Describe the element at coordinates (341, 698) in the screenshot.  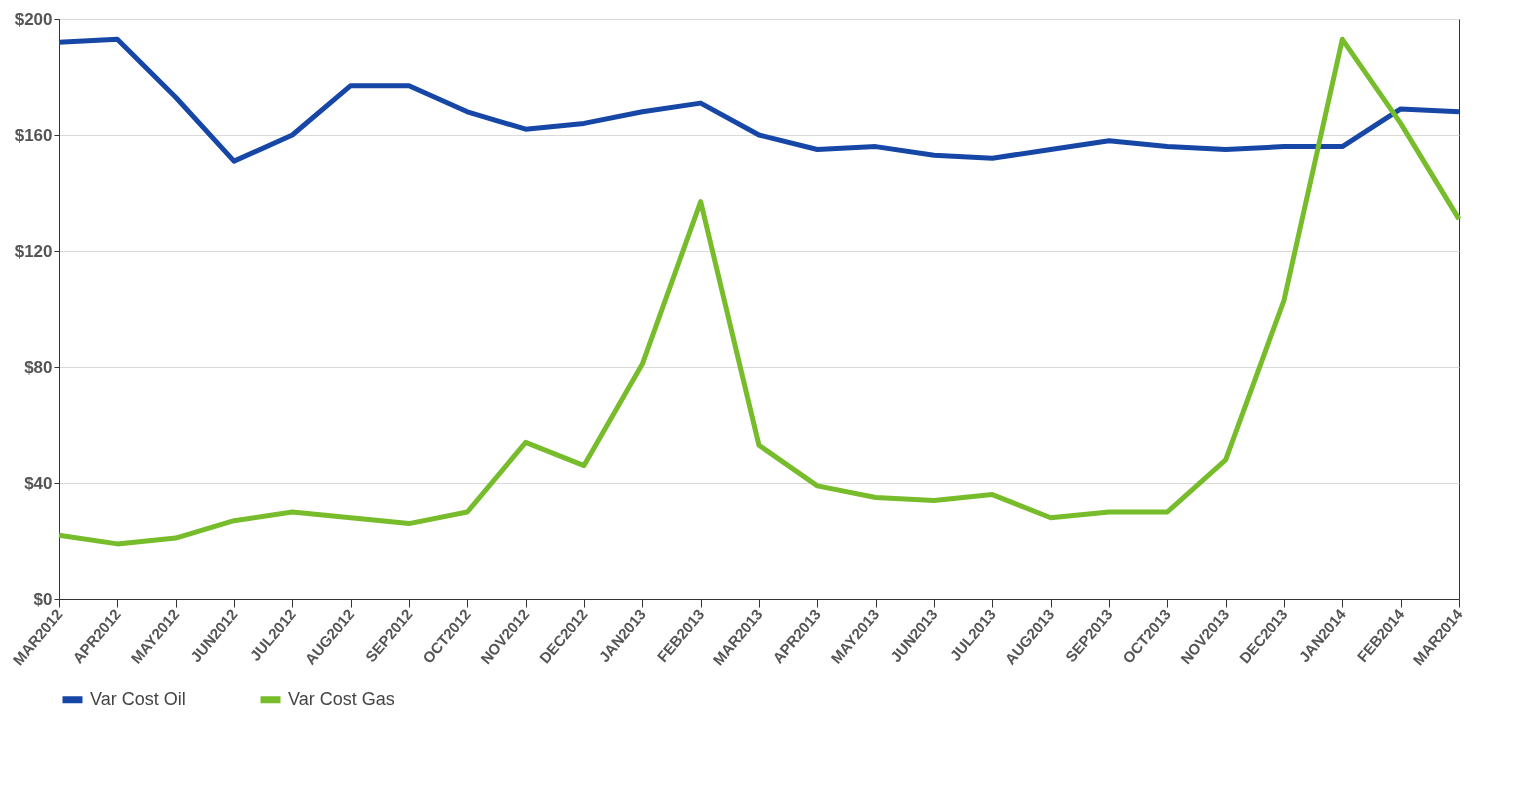
I see `legend-label: Var Cost Gas` at that location.